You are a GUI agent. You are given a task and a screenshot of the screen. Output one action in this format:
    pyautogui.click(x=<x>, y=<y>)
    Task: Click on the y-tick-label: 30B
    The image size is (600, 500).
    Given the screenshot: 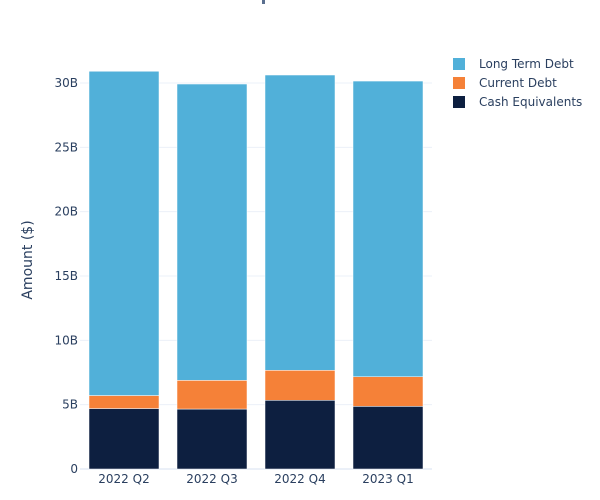 What is the action you would take?
    pyautogui.click(x=66, y=83)
    